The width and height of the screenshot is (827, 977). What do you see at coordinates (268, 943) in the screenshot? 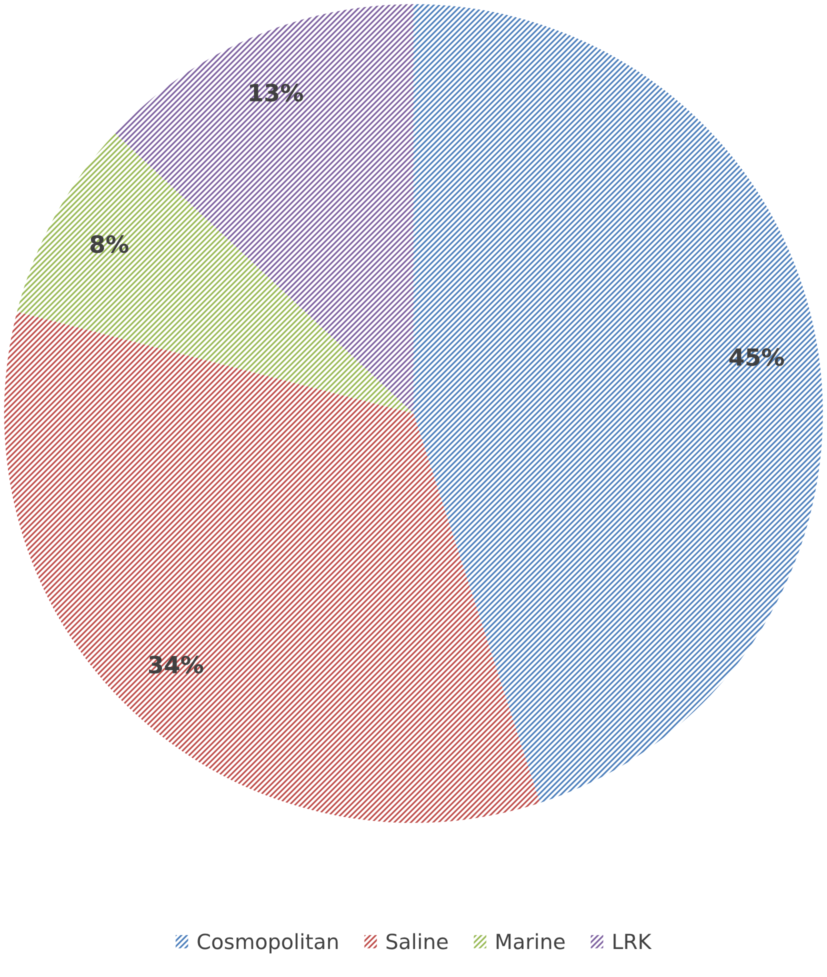
I see `legend-label: Cosmopolitan` at bounding box center [268, 943].